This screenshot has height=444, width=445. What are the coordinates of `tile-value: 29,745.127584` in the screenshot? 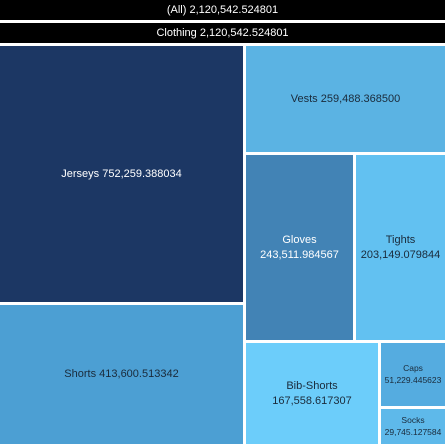 It's located at (413, 431).